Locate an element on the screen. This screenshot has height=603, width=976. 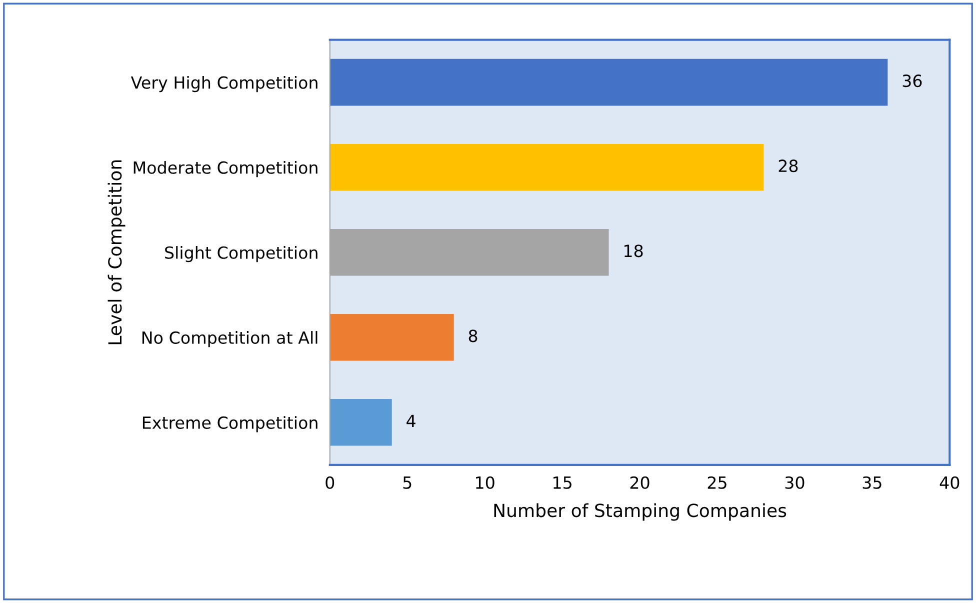
x-tick-label: 30 is located at coordinates (794, 482).